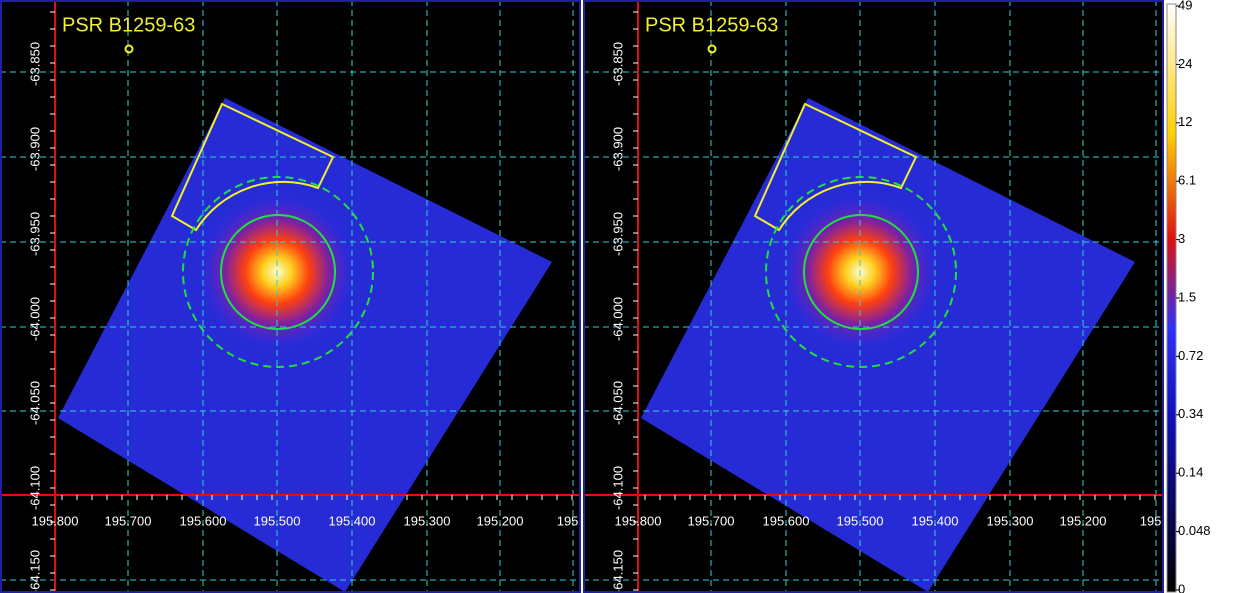 This screenshot has height=593, width=1246. Describe the element at coordinates (1190, 413) in the screenshot. I see `colorbar-label: 0.34` at that location.